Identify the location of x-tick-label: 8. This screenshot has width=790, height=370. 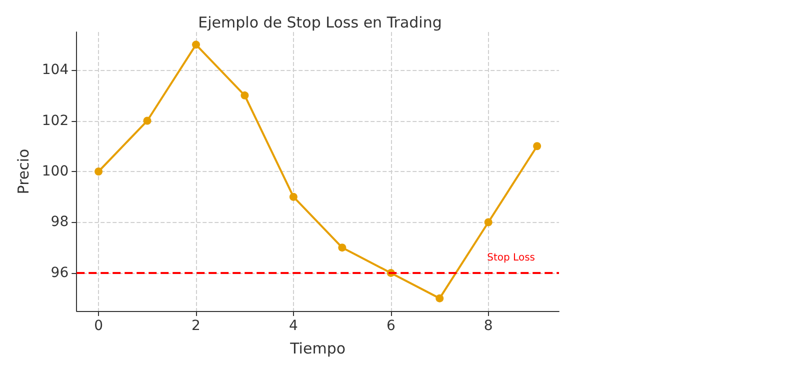
(488, 326).